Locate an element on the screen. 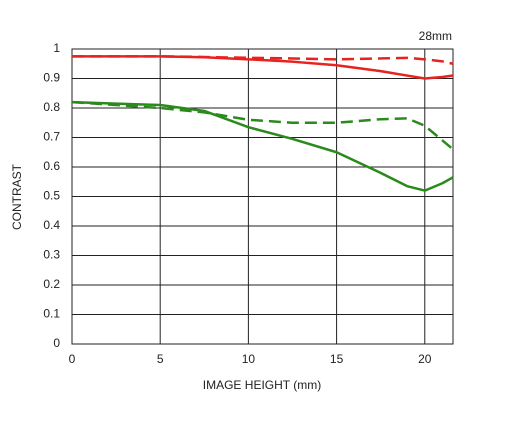 The height and width of the screenshot is (428, 521). y-tick-label: 0.3 is located at coordinates (51, 255).